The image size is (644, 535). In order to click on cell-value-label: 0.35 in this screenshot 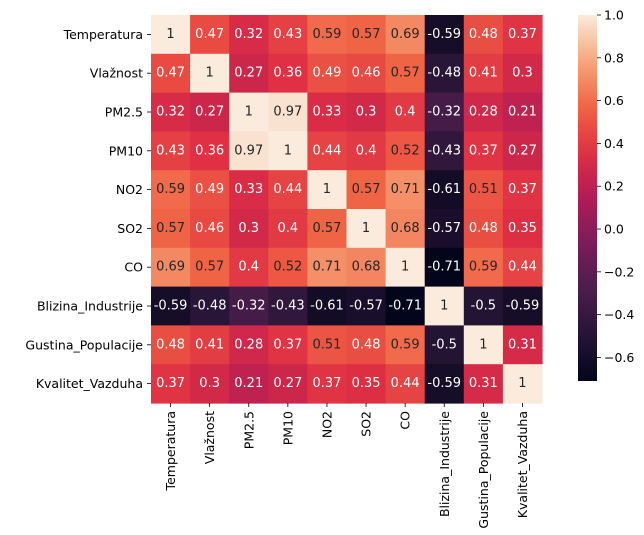, I will do `click(366, 383)`.